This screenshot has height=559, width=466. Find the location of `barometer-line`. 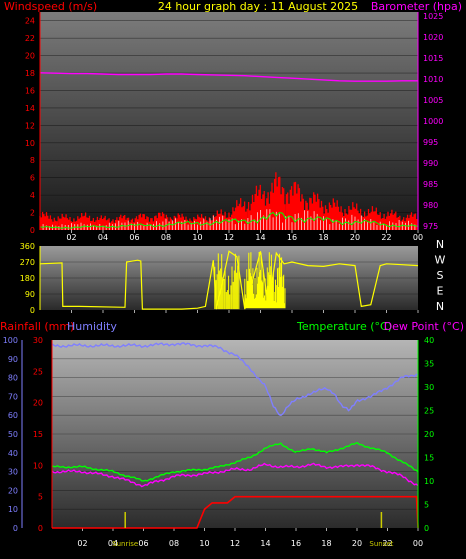

barometer-line is located at coordinates (228, 77).